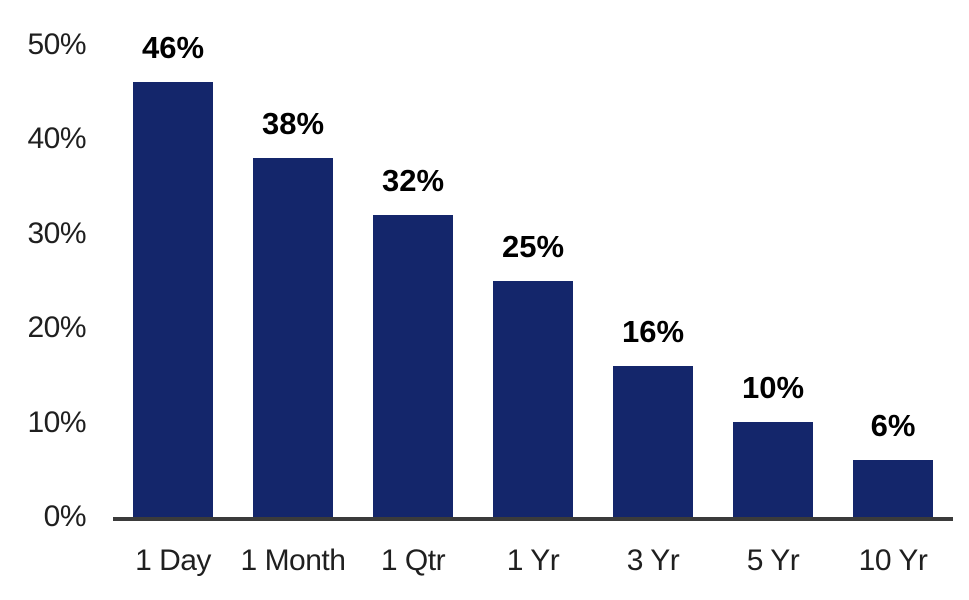 Image resolution: width=969 pixels, height=600 pixels. Describe the element at coordinates (773, 560) in the screenshot. I see `x-tick-label: 5 Yr` at that location.